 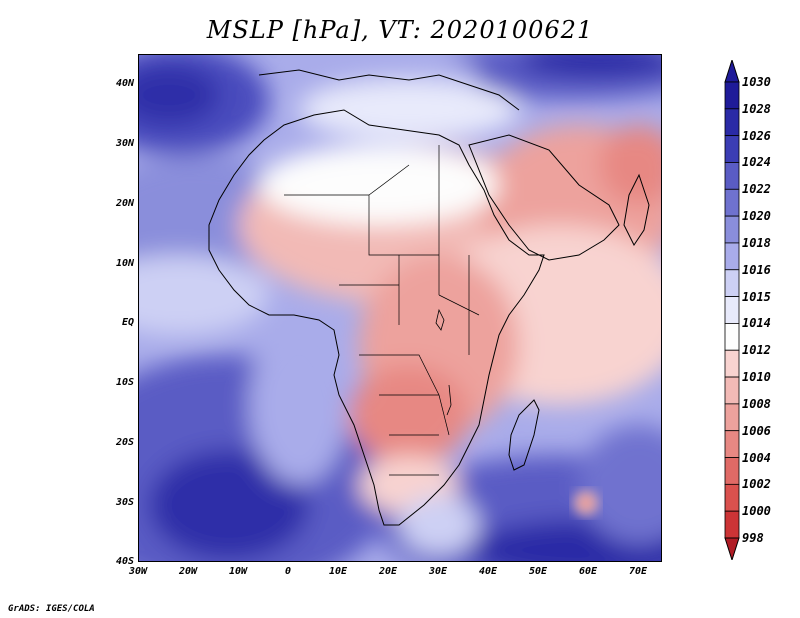 I want to click on y-tick-40S: 40S, so click(x=124, y=561).